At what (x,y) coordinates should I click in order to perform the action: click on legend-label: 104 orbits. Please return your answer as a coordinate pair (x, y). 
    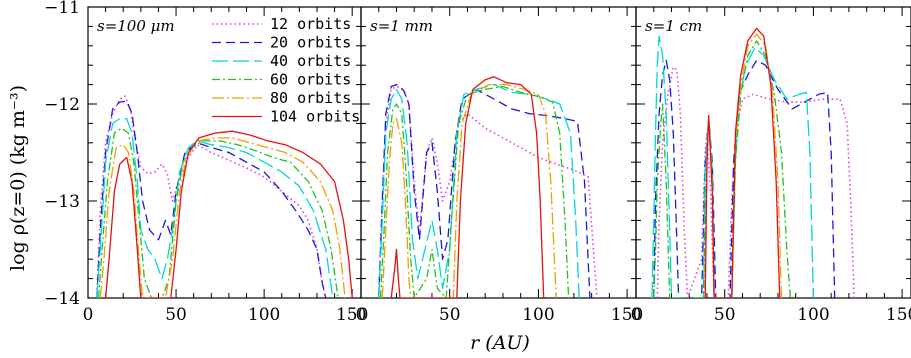
    Looking at the image, I should click on (315, 117).